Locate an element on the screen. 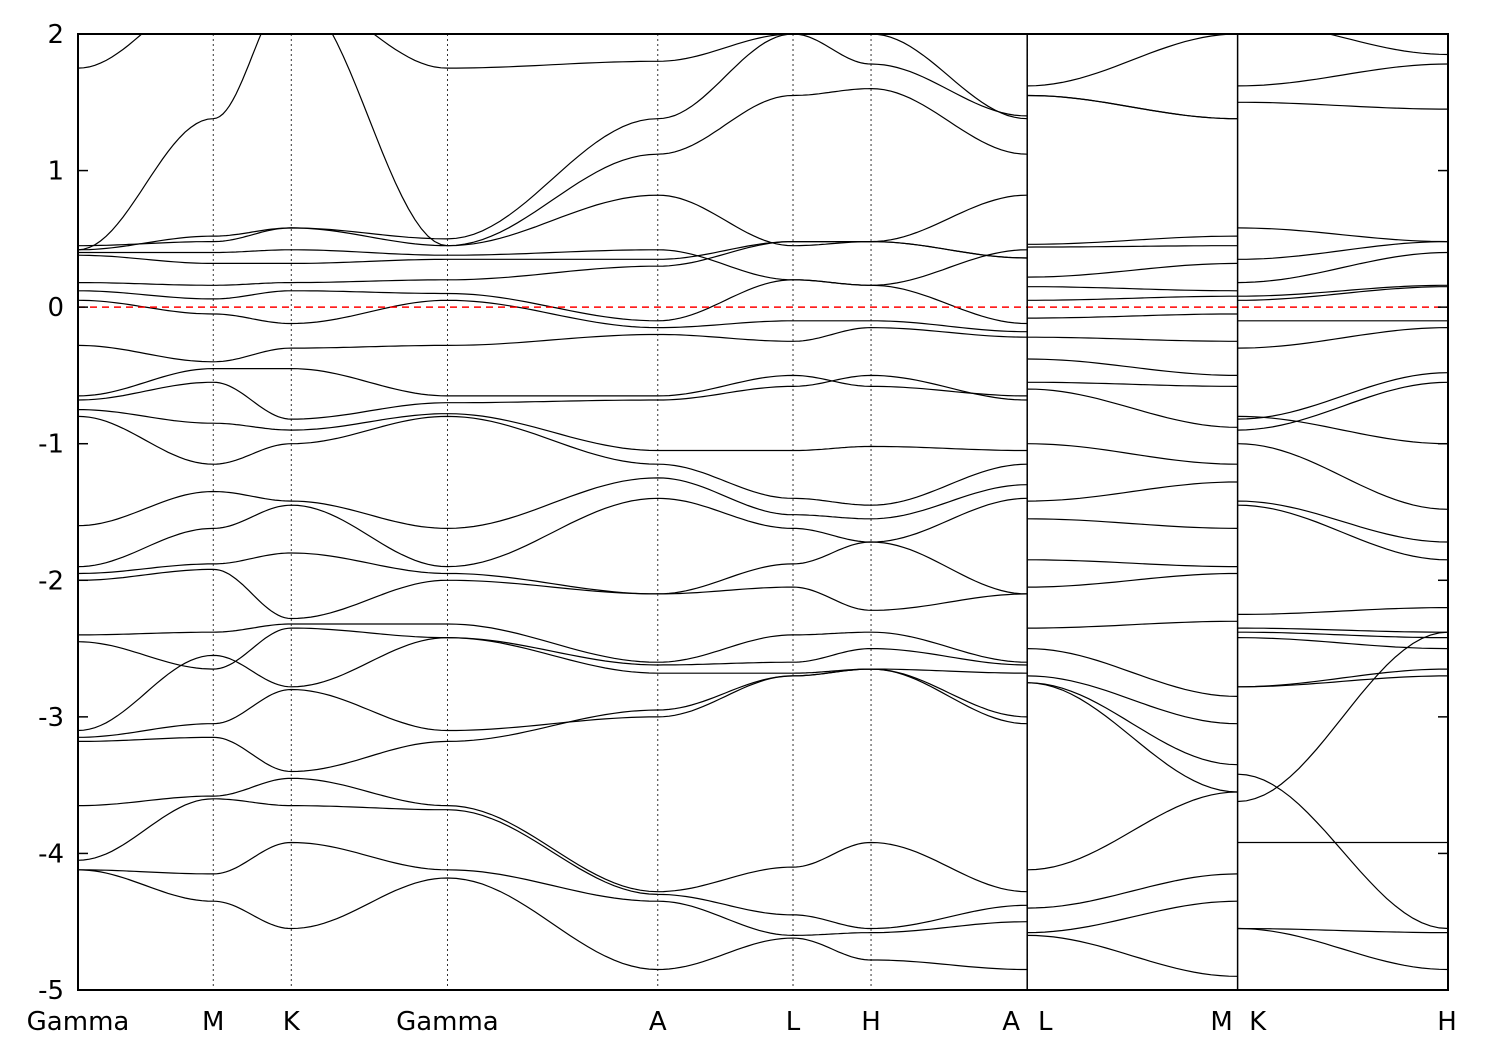 Image resolution: width=1500 pixels, height=1050 pixels. path-break-lines is located at coordinates (1132, 512).